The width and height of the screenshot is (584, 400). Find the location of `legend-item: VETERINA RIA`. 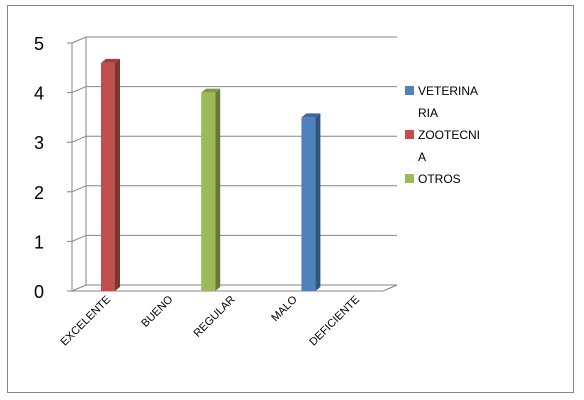

legend-item: VETERINA RIA is located at coordinates (441, 102).